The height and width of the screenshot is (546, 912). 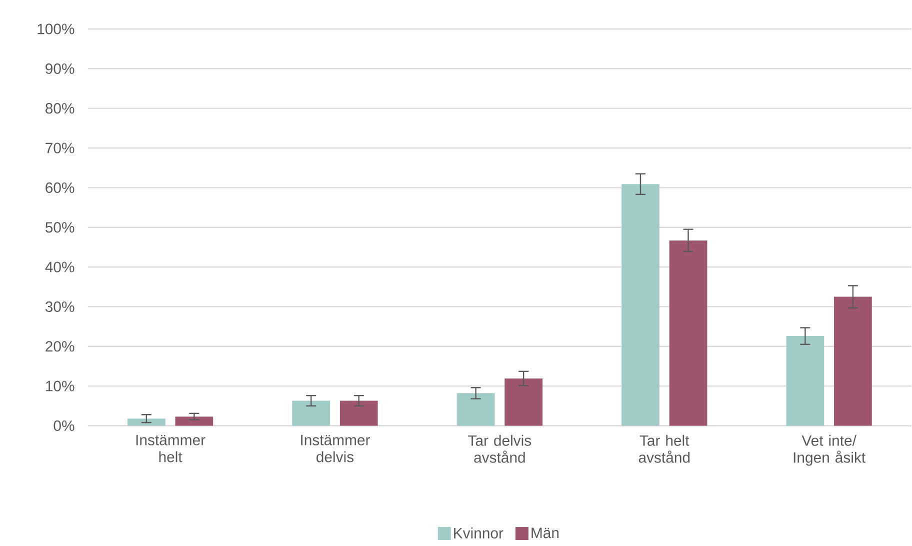 What do you see at coordinates (500, 449) in the screenshot?
I see `x-tick-label: Tar delvis avstånd` at bounding box center [500, 449].